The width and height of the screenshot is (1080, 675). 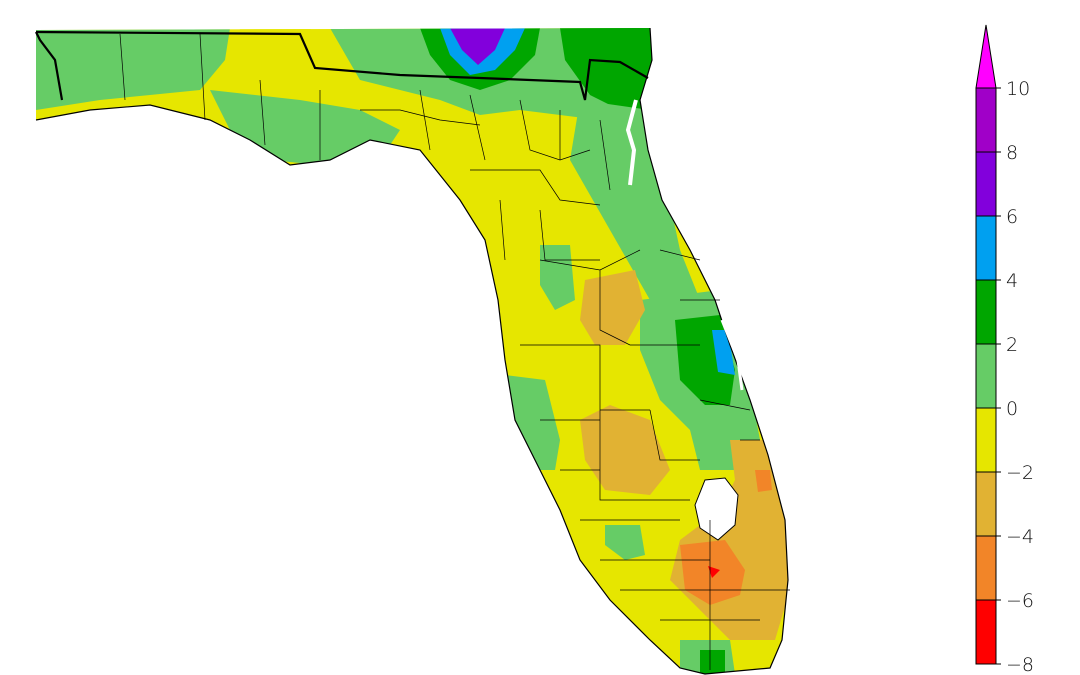 What do you see at coordinates (342, 65) in the screenshot?
I see `georgia-border` at bounding box center [342, 65].